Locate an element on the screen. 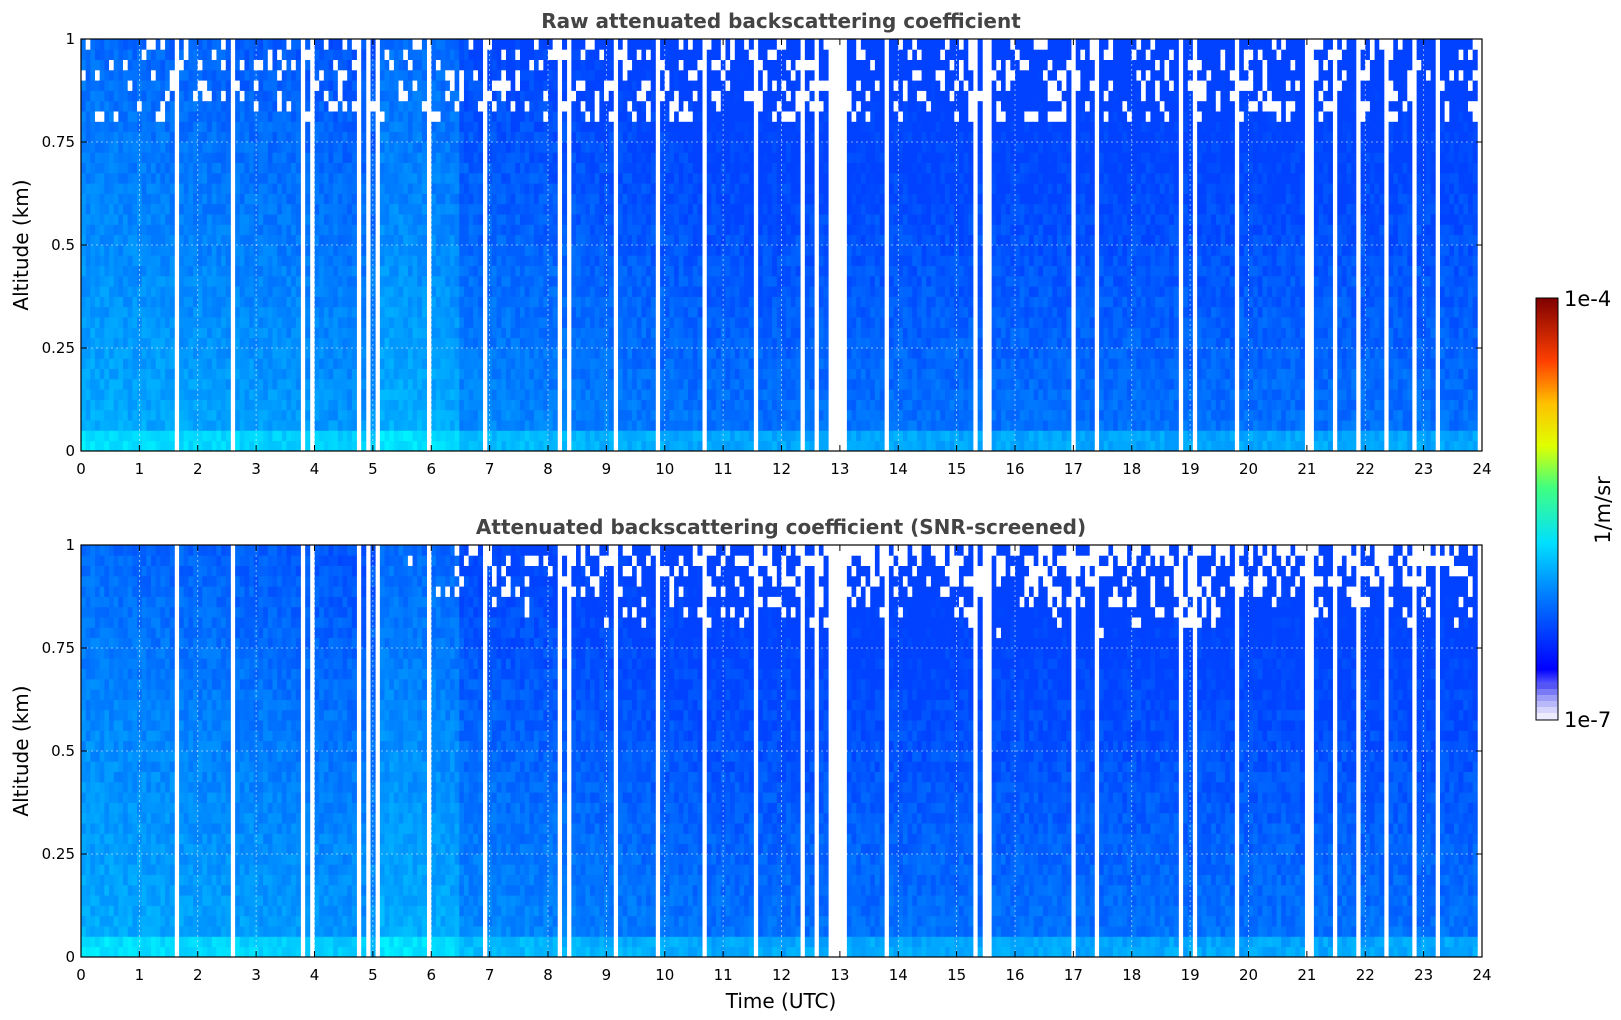 The image size is (1621, 1020). colorbar-min-label: 1e-7 is located at coordinates (1587, 720).